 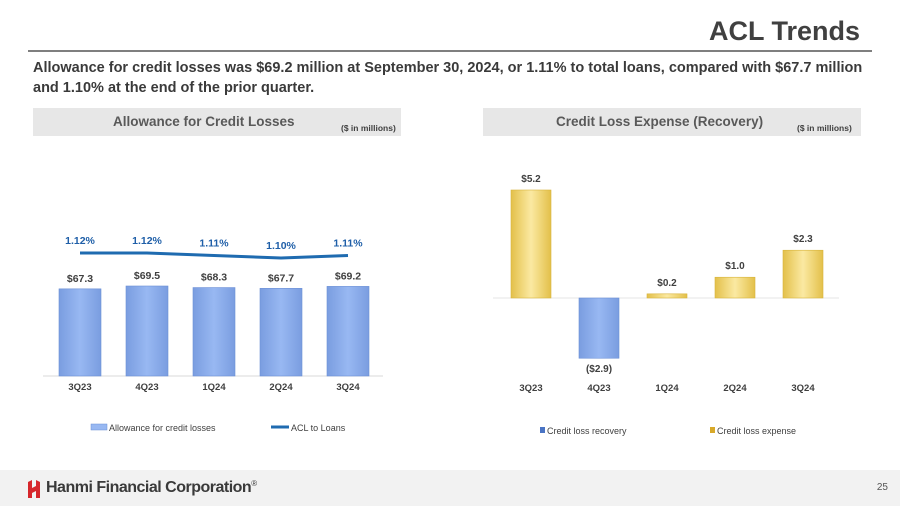 What do you see at coordinates (450, 51) in the screenshot?
I see `title-divider` at bounding box center [450, 51].